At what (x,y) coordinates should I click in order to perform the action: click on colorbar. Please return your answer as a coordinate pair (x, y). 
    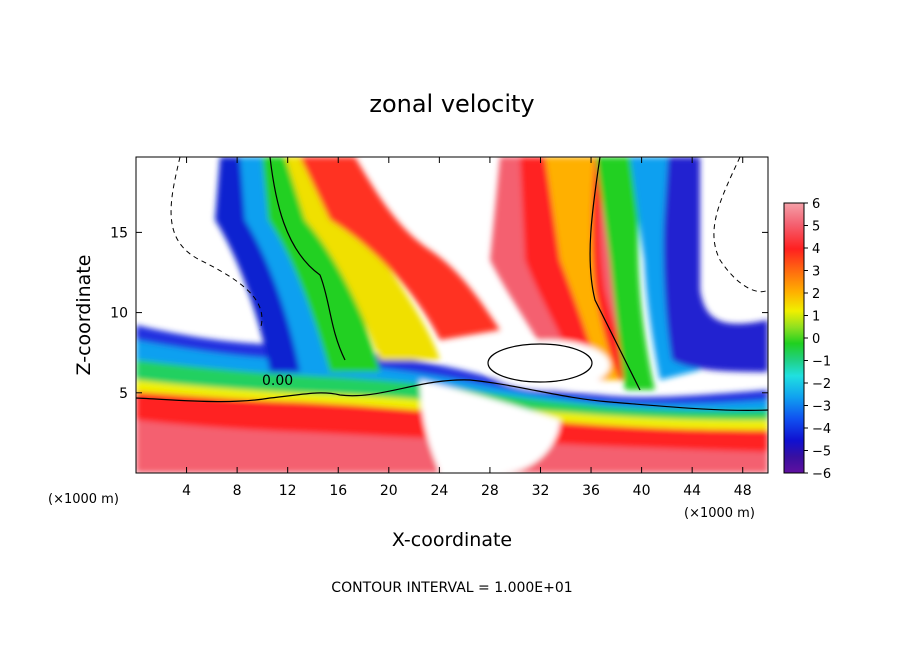
    Looking at the image, I should click on (794, 338).